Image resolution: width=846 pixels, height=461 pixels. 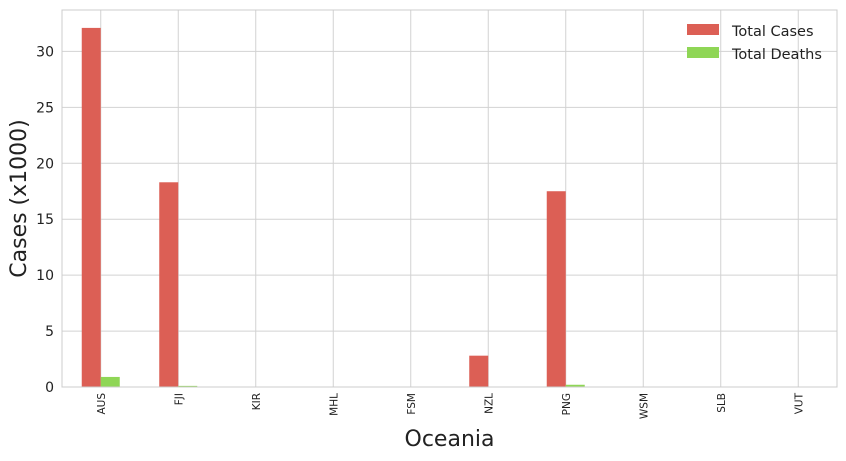 I want to click on x-tick-label: PNG, so click(x=567, y=404).